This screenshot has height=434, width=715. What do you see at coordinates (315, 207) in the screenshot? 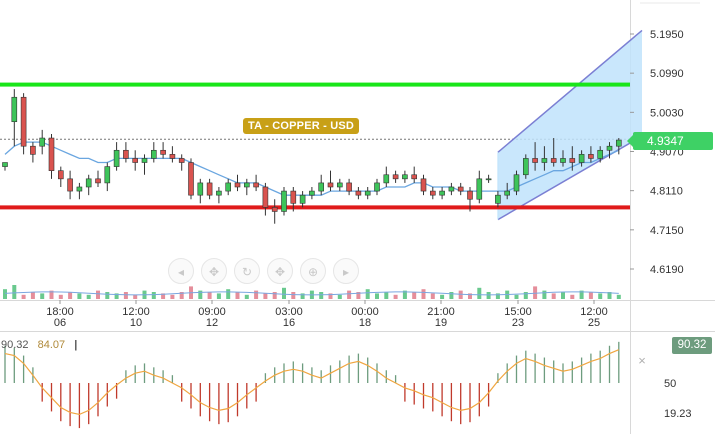
I see `support-line` at bounding box center [315, 207].